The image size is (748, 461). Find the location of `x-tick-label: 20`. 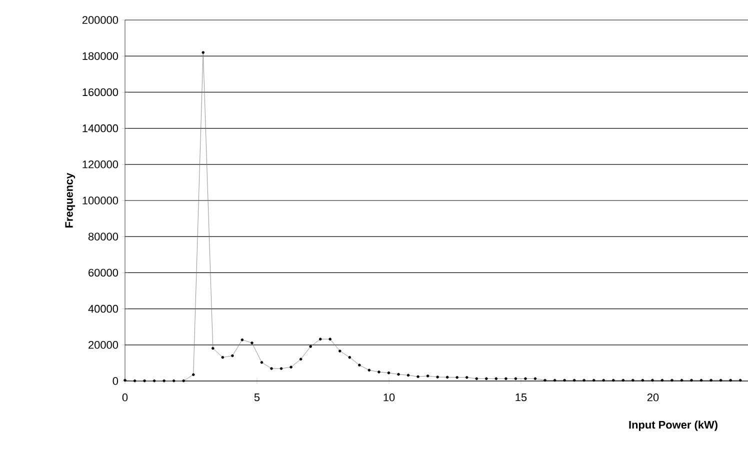

x-tick-label: 20 is located at coordinates (653, 398).